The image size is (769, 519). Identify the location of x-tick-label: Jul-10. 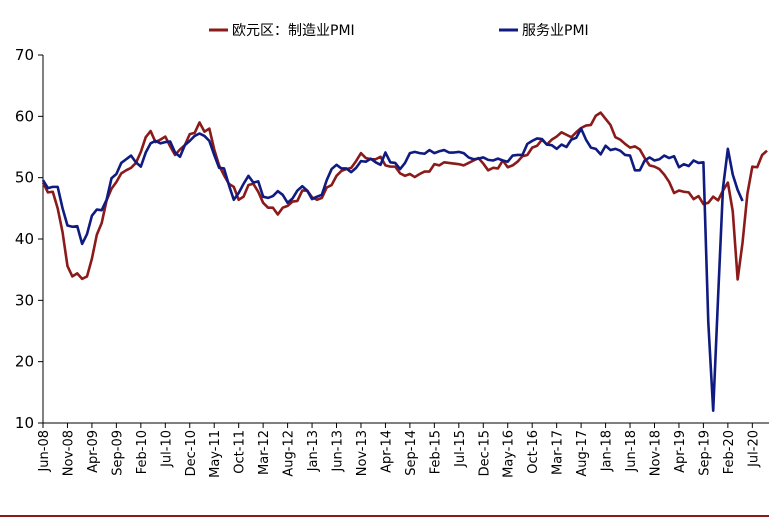
(166, 449).